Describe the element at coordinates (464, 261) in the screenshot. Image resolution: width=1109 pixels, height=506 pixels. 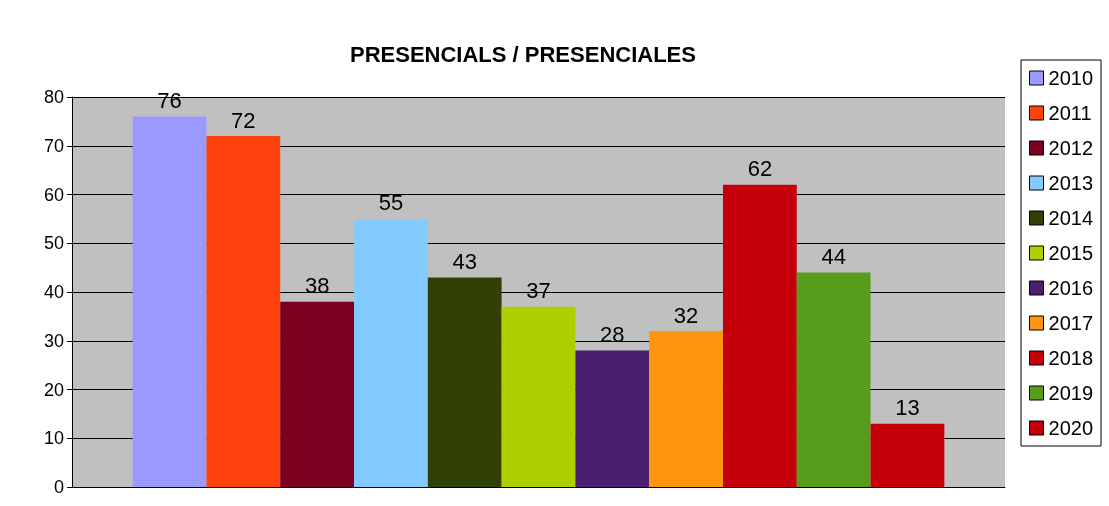
I see `data-label: 43` at that location.